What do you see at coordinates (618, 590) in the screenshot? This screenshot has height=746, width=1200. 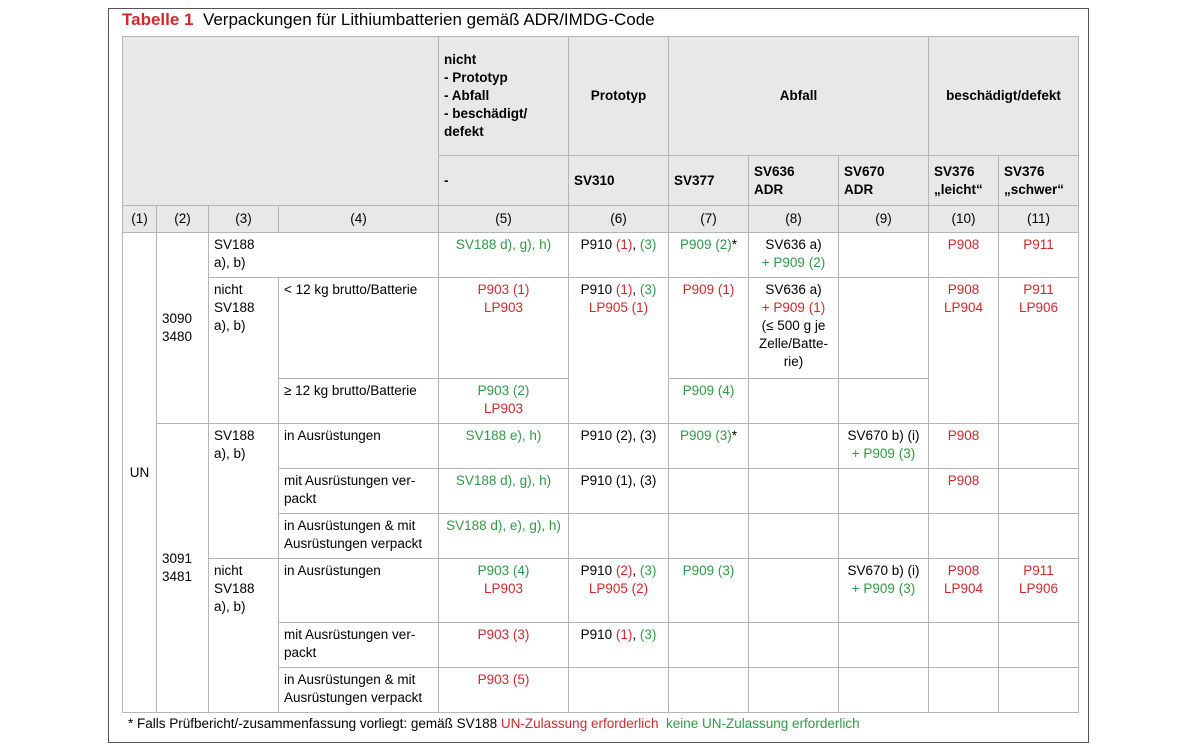 I see `cell: P910 (2), (3) LP905 (2)` at bounding box center [618, 590].